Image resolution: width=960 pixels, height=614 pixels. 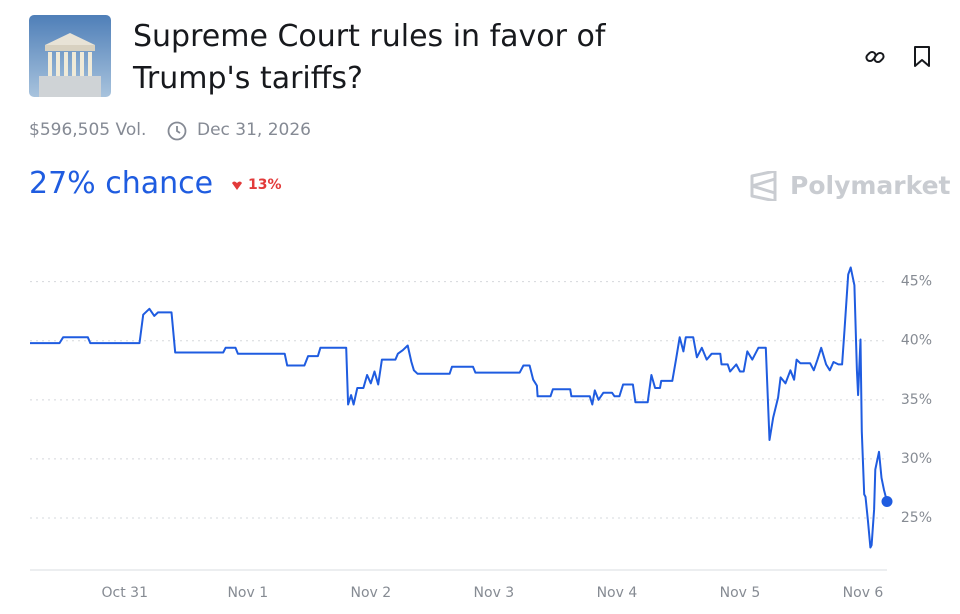 I want to click on bookmark-icon, so click(x=922, y=57).